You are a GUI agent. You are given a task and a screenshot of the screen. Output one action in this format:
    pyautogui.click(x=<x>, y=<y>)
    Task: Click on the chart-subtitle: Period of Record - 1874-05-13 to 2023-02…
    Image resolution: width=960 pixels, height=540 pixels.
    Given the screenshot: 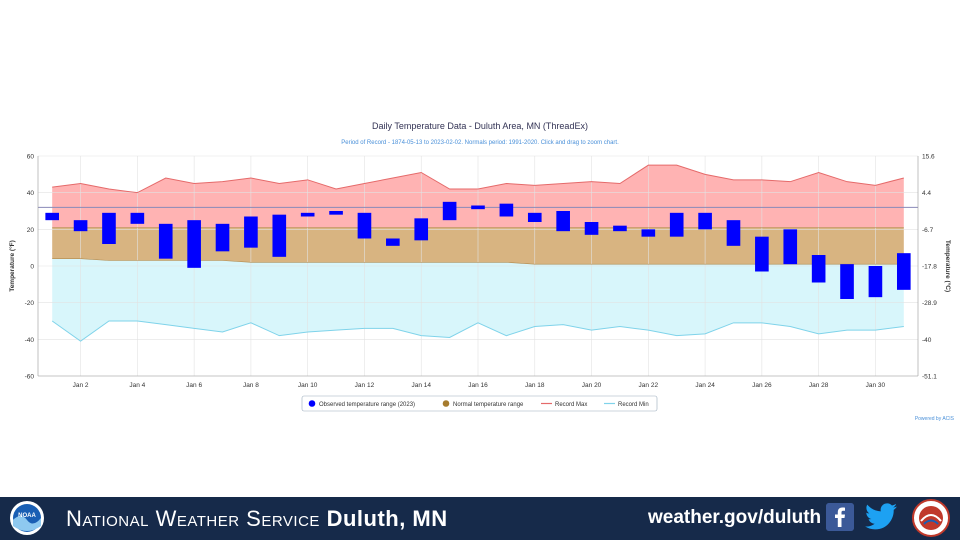 What is the action you would take?
    pyautogui.click(x=480, y=143)
    